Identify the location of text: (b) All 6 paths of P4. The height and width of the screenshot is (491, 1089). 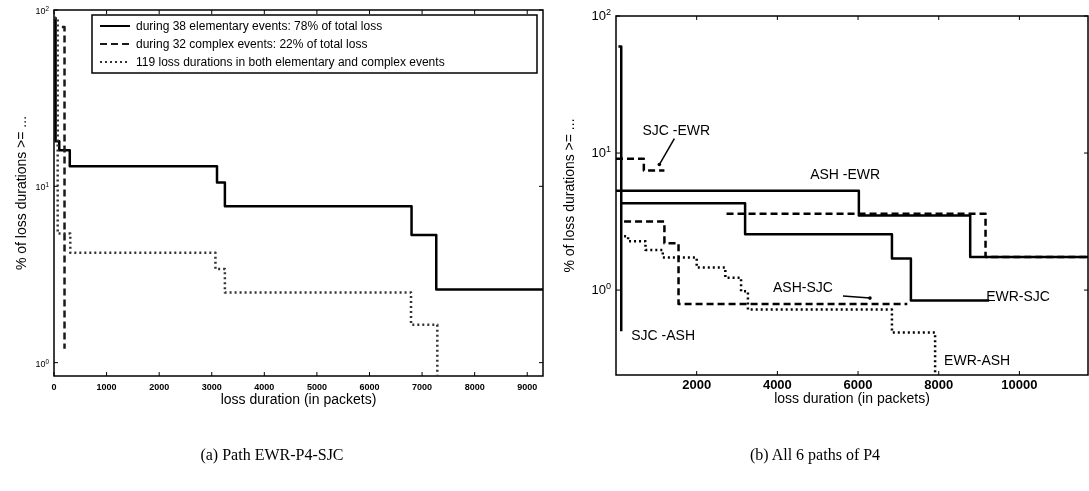
(815, 455).